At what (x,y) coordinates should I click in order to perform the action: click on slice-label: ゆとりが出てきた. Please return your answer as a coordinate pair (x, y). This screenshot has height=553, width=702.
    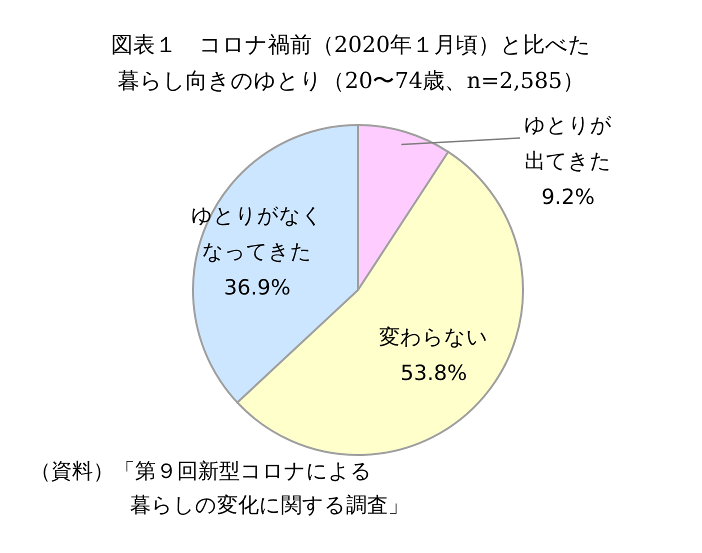
    Looking at the image, I should click on (568, 143).